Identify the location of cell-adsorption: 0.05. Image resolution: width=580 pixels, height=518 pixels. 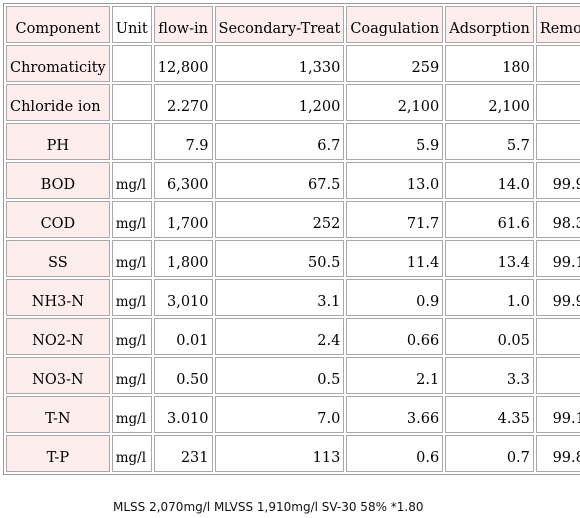
(489, 336).